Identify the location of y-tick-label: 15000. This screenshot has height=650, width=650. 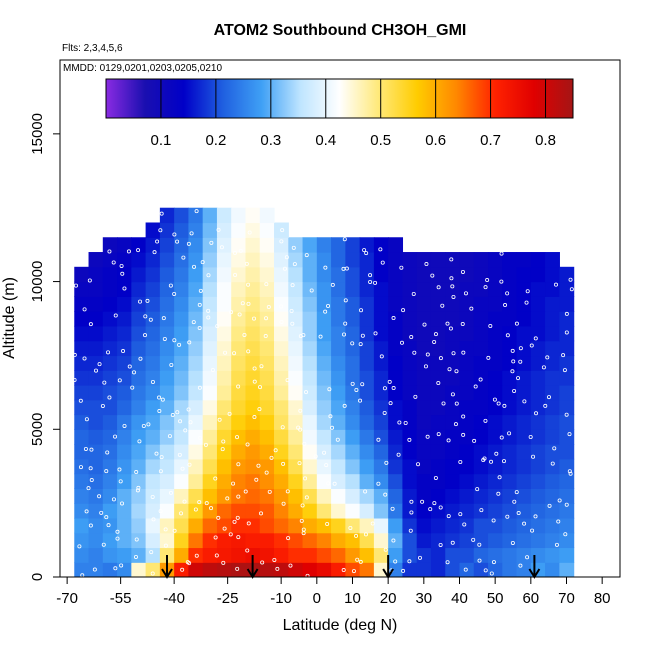
(37, 134).